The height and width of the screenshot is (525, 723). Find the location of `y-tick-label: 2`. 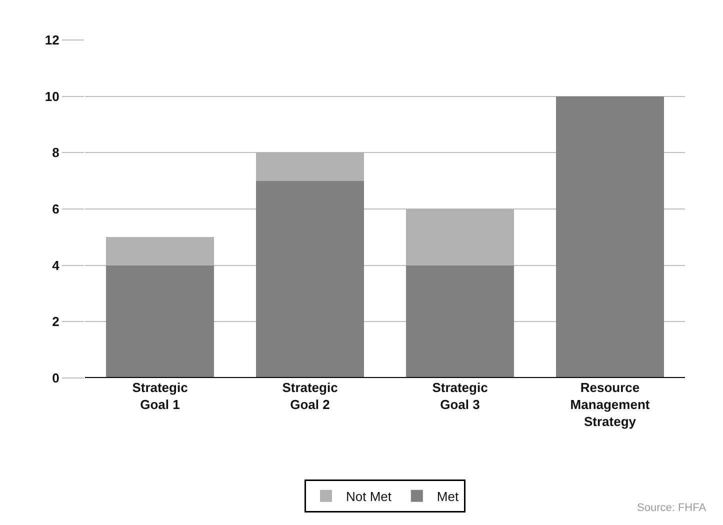

y-tick-label: 2 is located at coordinates (56, 322).